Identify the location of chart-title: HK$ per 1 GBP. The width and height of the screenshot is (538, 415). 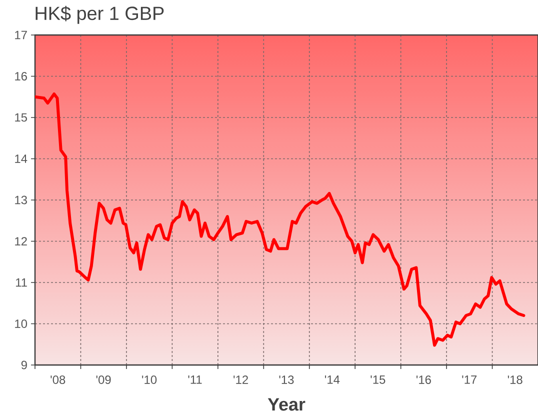
(100, 15).